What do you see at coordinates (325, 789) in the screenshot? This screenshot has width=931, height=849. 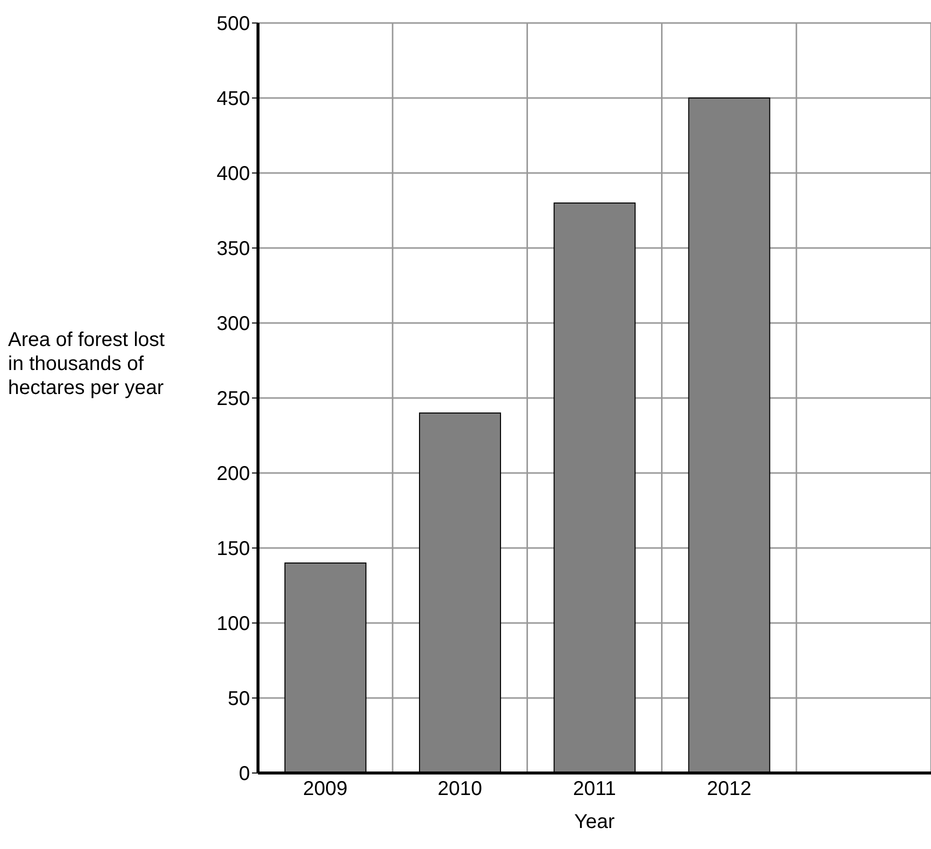 I see `x-tick-label: 2009` at bounding box center [325, 789].